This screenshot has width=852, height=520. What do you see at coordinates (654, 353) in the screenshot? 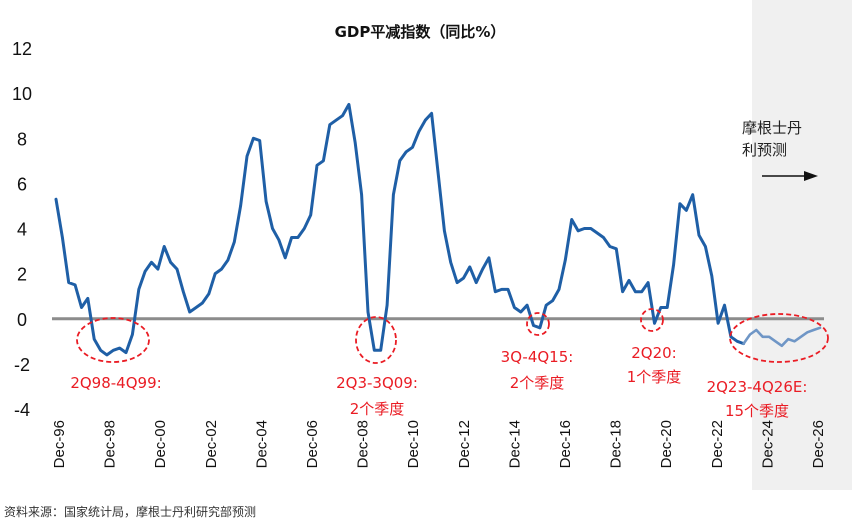
I see `annotation-label: 2Q20:` at bounding box center [654, 353].